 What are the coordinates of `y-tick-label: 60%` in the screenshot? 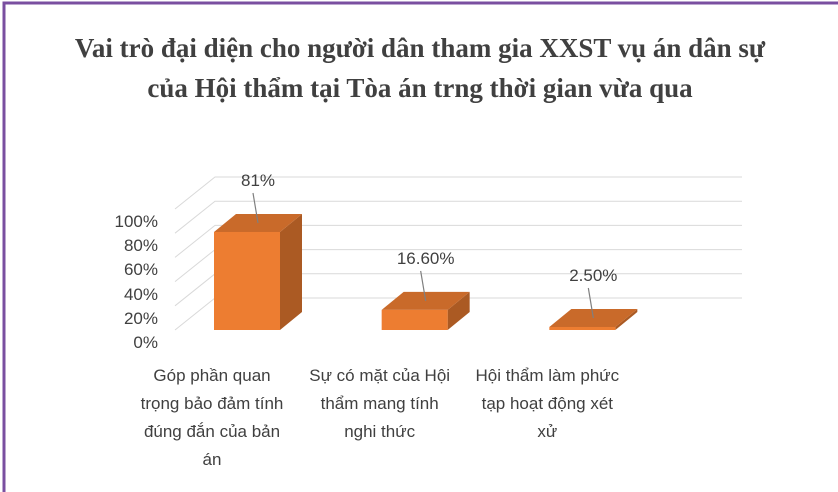 It's located at (140, 270).